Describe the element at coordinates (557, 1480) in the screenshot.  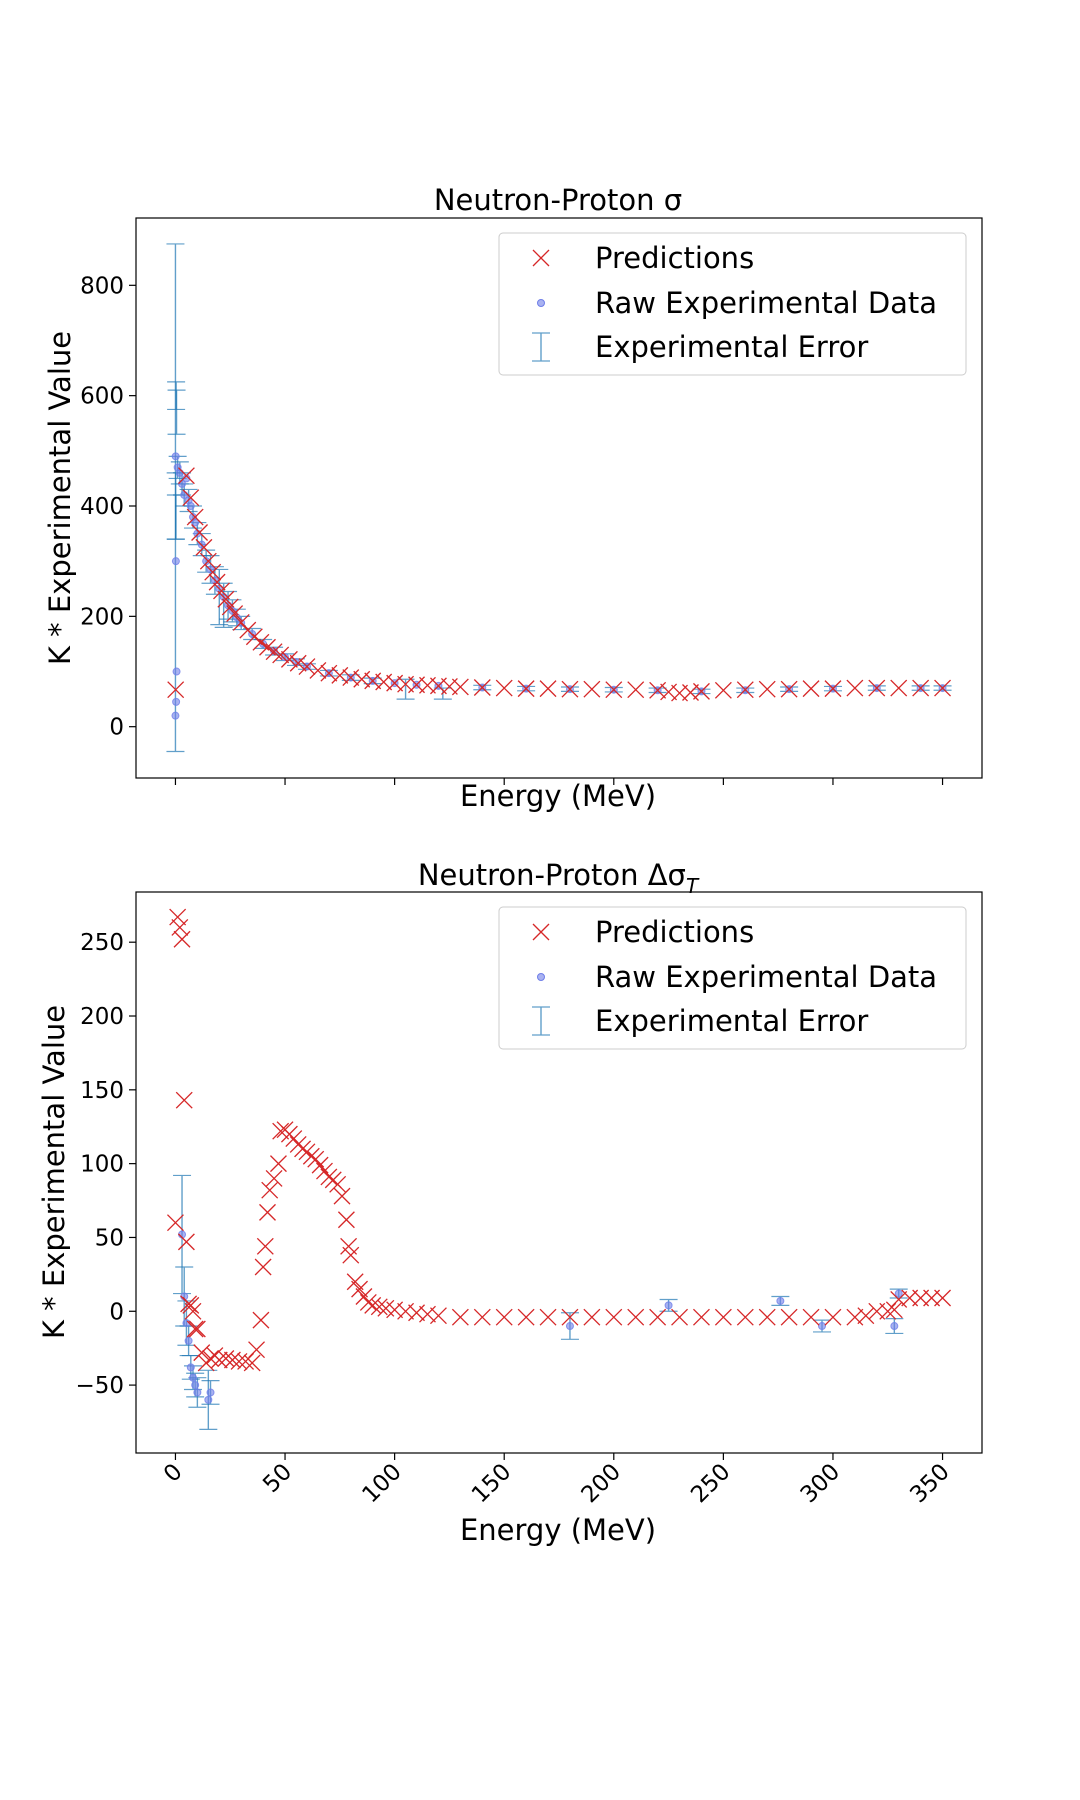
I see `x-axis-ticks: 0 50 100 150 200 250 300 350` at that location.